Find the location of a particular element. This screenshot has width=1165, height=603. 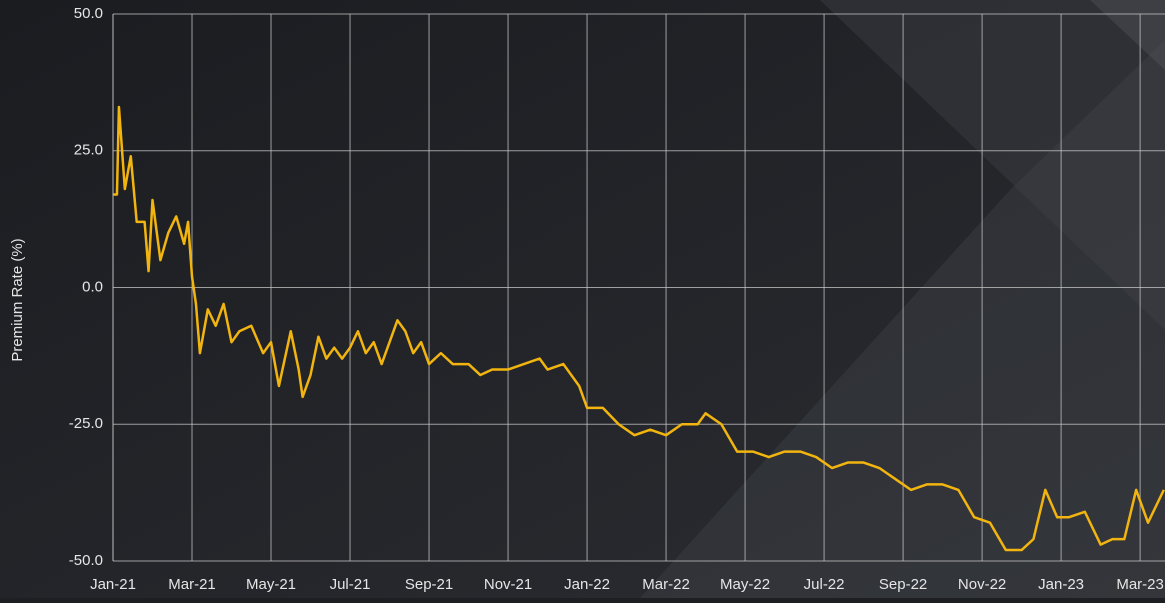

x-tick-label: Mar-22 is located at coordinates (666, 584).